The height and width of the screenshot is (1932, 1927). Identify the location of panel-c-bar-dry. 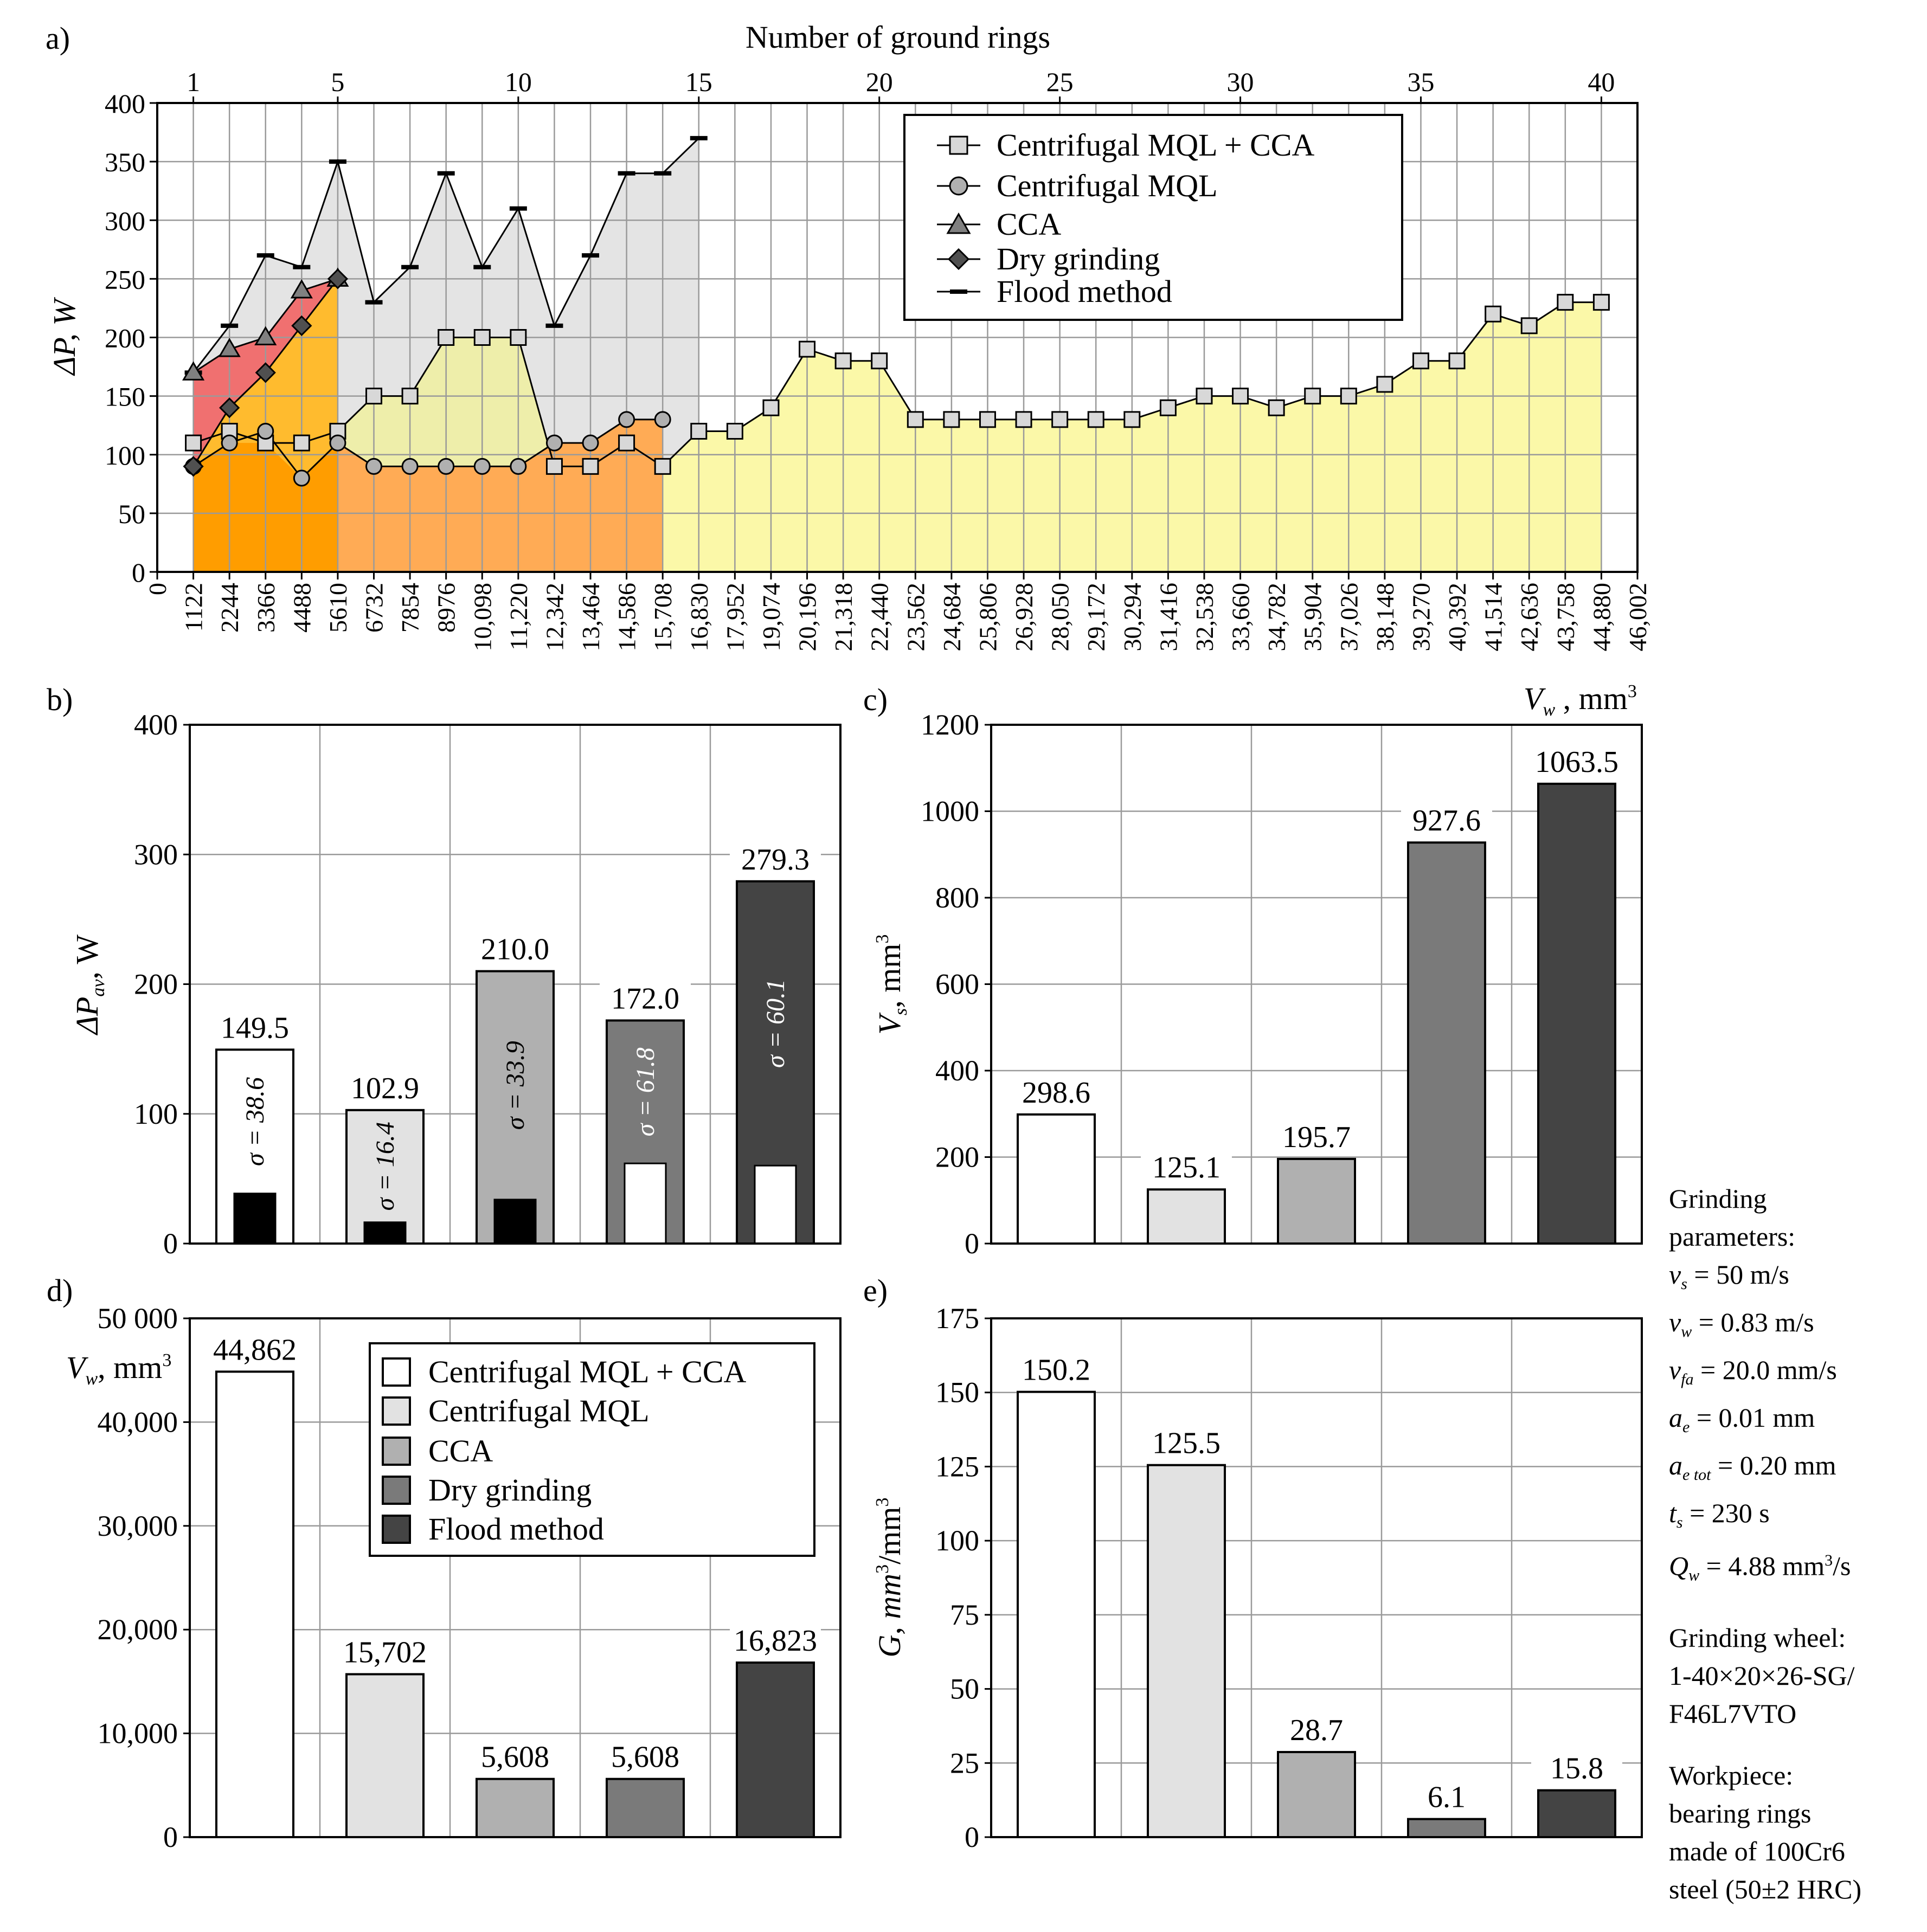
(1446, 1043).